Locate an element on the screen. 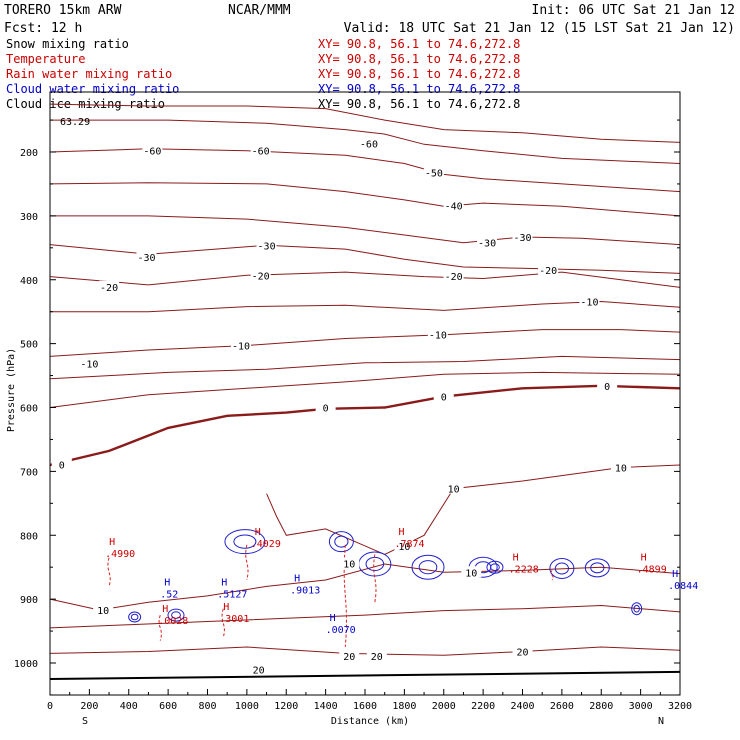 Image resolution: width=740 pixels, height=740 pixels. temp-label-30: 20 is located at coordinates (259, 670).